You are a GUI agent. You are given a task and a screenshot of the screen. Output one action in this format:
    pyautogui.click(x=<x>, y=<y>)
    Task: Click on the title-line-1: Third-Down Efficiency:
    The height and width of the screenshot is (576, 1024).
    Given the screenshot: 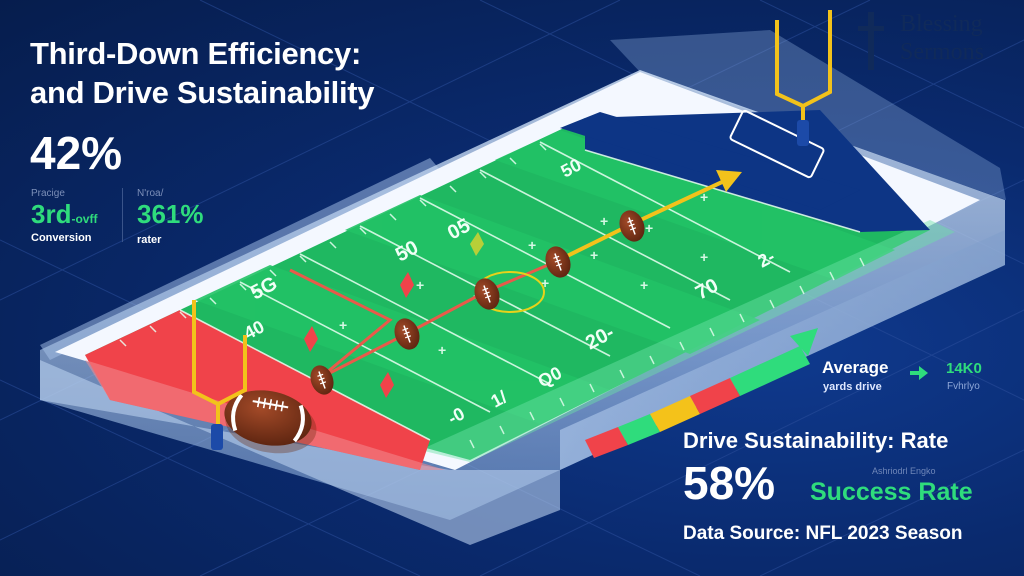 What is the action you would take?
    pyautogui.click(x=195, y=53)
    